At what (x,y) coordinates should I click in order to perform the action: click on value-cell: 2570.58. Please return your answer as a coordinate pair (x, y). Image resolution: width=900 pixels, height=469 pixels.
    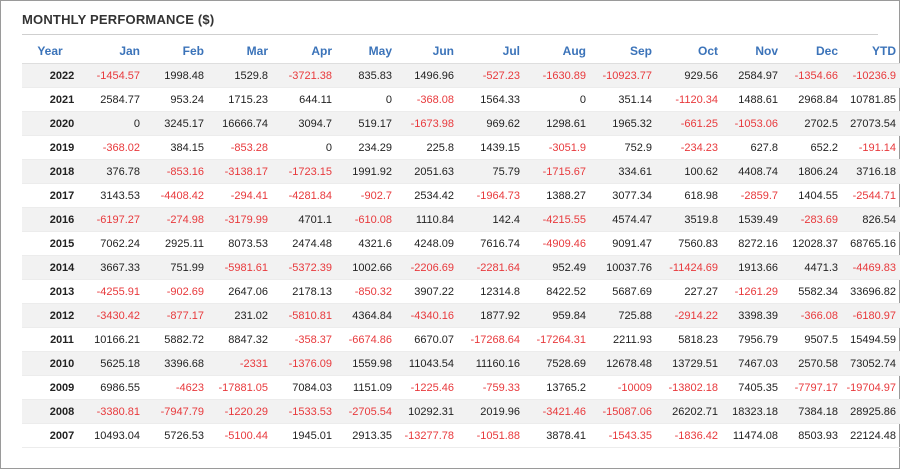
    Looking at the image, I should click on (812, 363).